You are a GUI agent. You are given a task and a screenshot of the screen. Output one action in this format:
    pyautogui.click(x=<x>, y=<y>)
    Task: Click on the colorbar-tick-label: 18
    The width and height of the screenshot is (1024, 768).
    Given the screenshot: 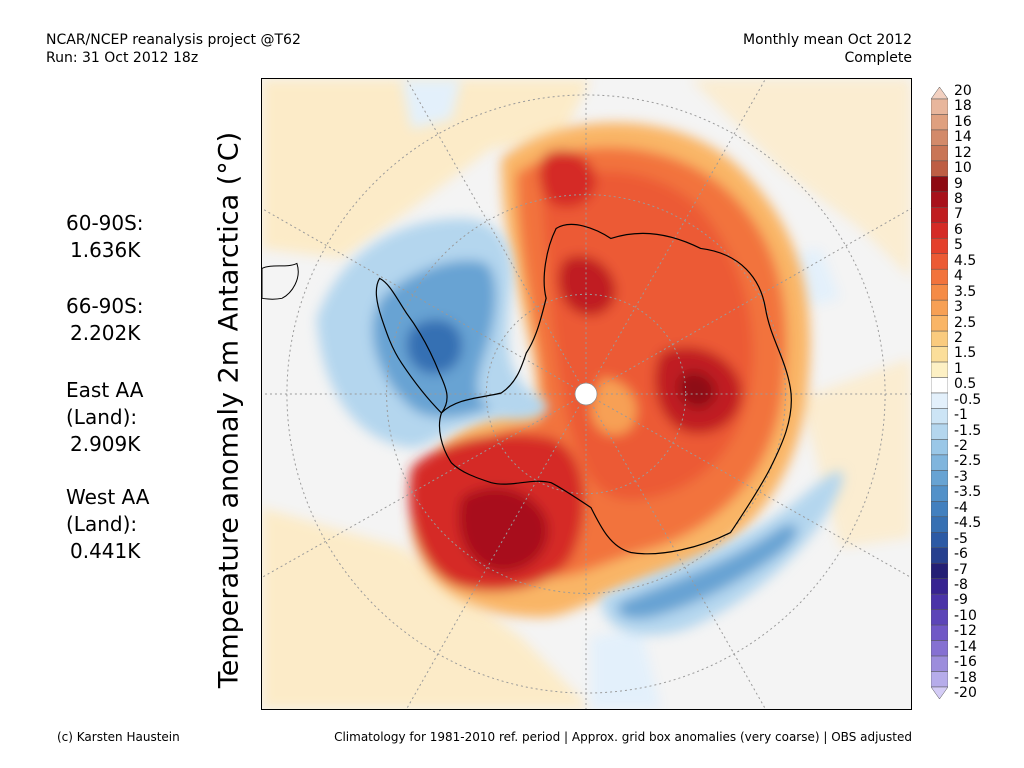 What is the action you would take?
    pyautogui.click(x=963, y=106)
    